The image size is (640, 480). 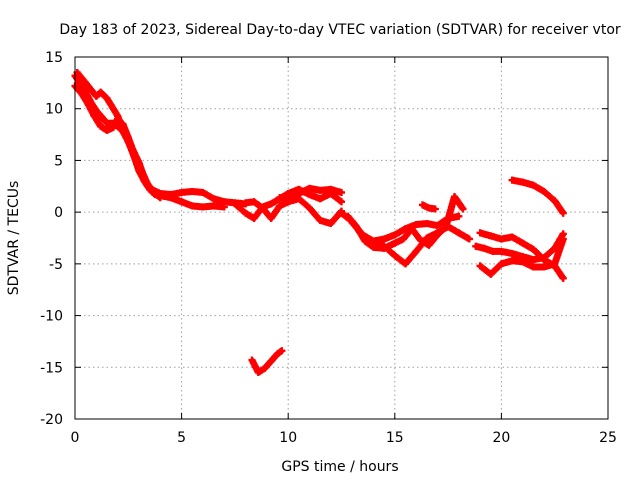 I want to click on y-tick-label: 15, so click(x=54, y=58).